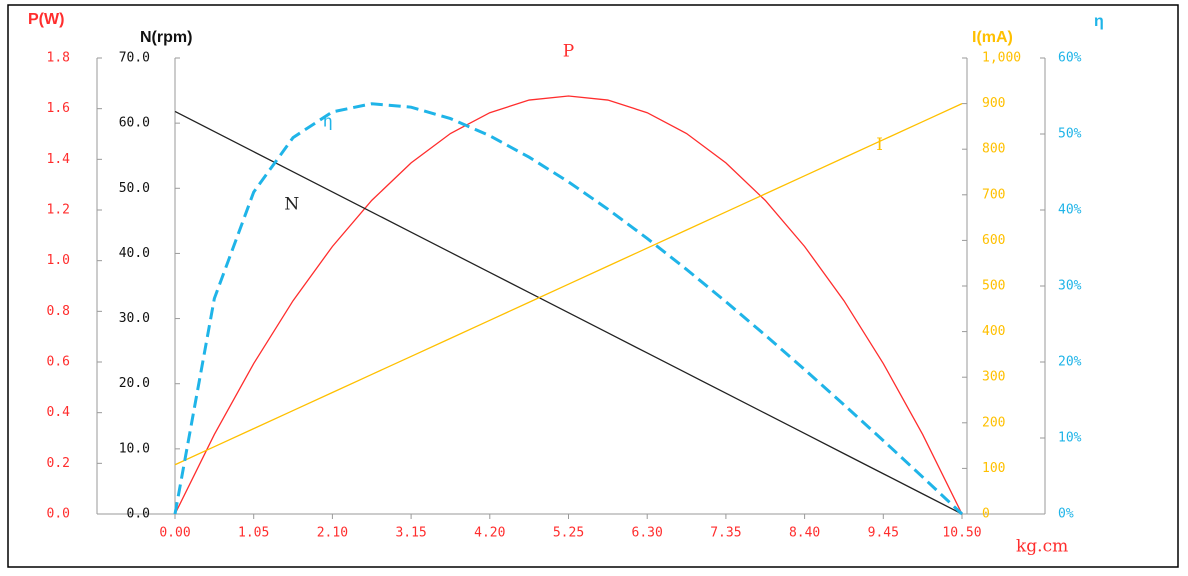  What do you see at coordinates (961, 533) in the screenshot?
I see `x-tick-label: 10.50` at bounding box center [961, 533].